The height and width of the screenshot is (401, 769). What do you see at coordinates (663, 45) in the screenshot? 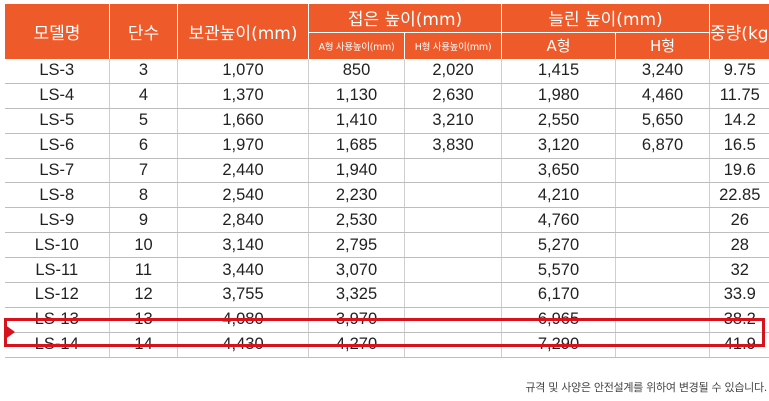
I see `header-extended-h: H형` at bounding box center [663, 45].